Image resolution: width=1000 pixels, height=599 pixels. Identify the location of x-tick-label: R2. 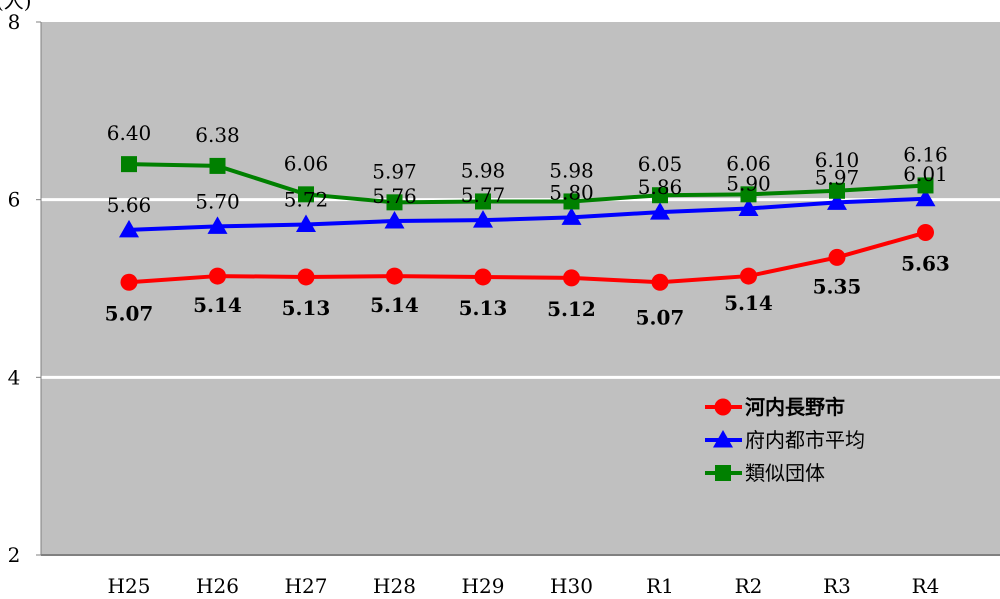
(749, 586).